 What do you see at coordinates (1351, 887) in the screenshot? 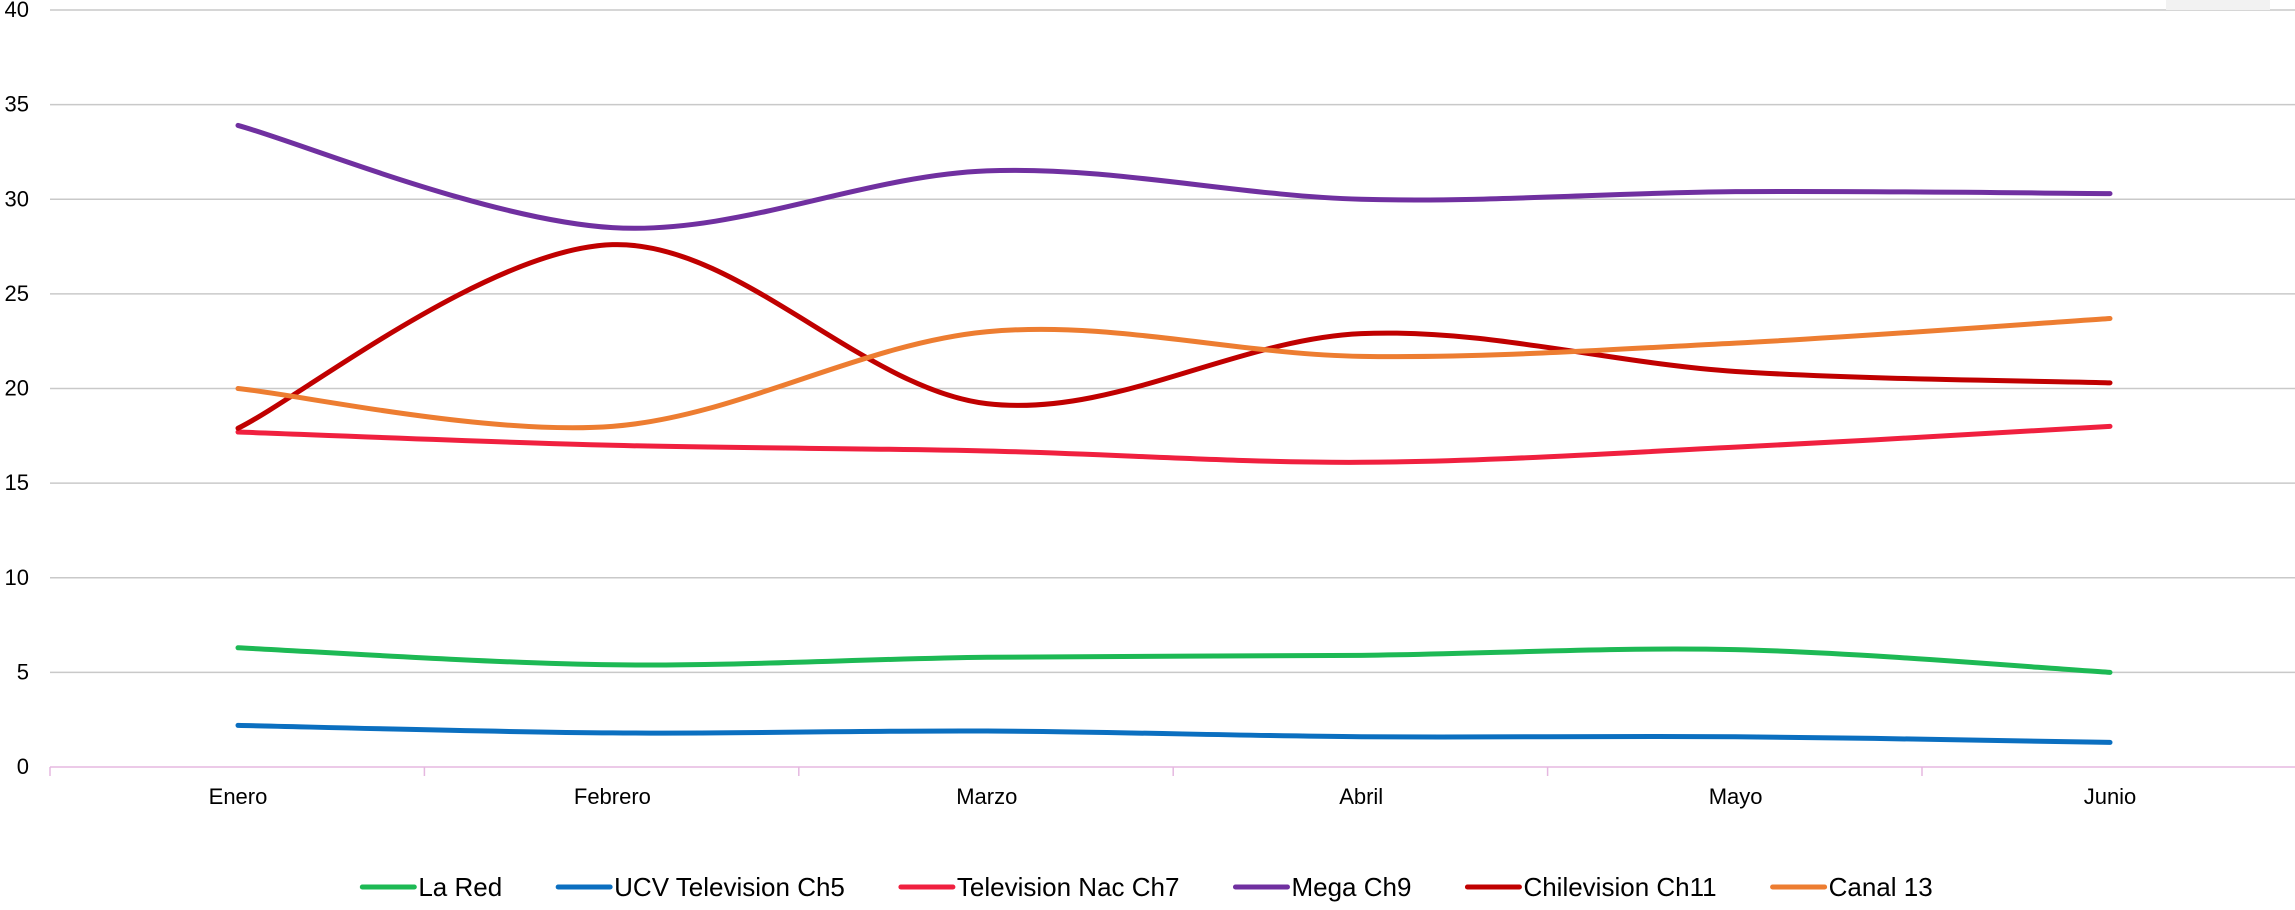
I see `legend-label: Mega Ch9` at bounding box center [1351, 887].